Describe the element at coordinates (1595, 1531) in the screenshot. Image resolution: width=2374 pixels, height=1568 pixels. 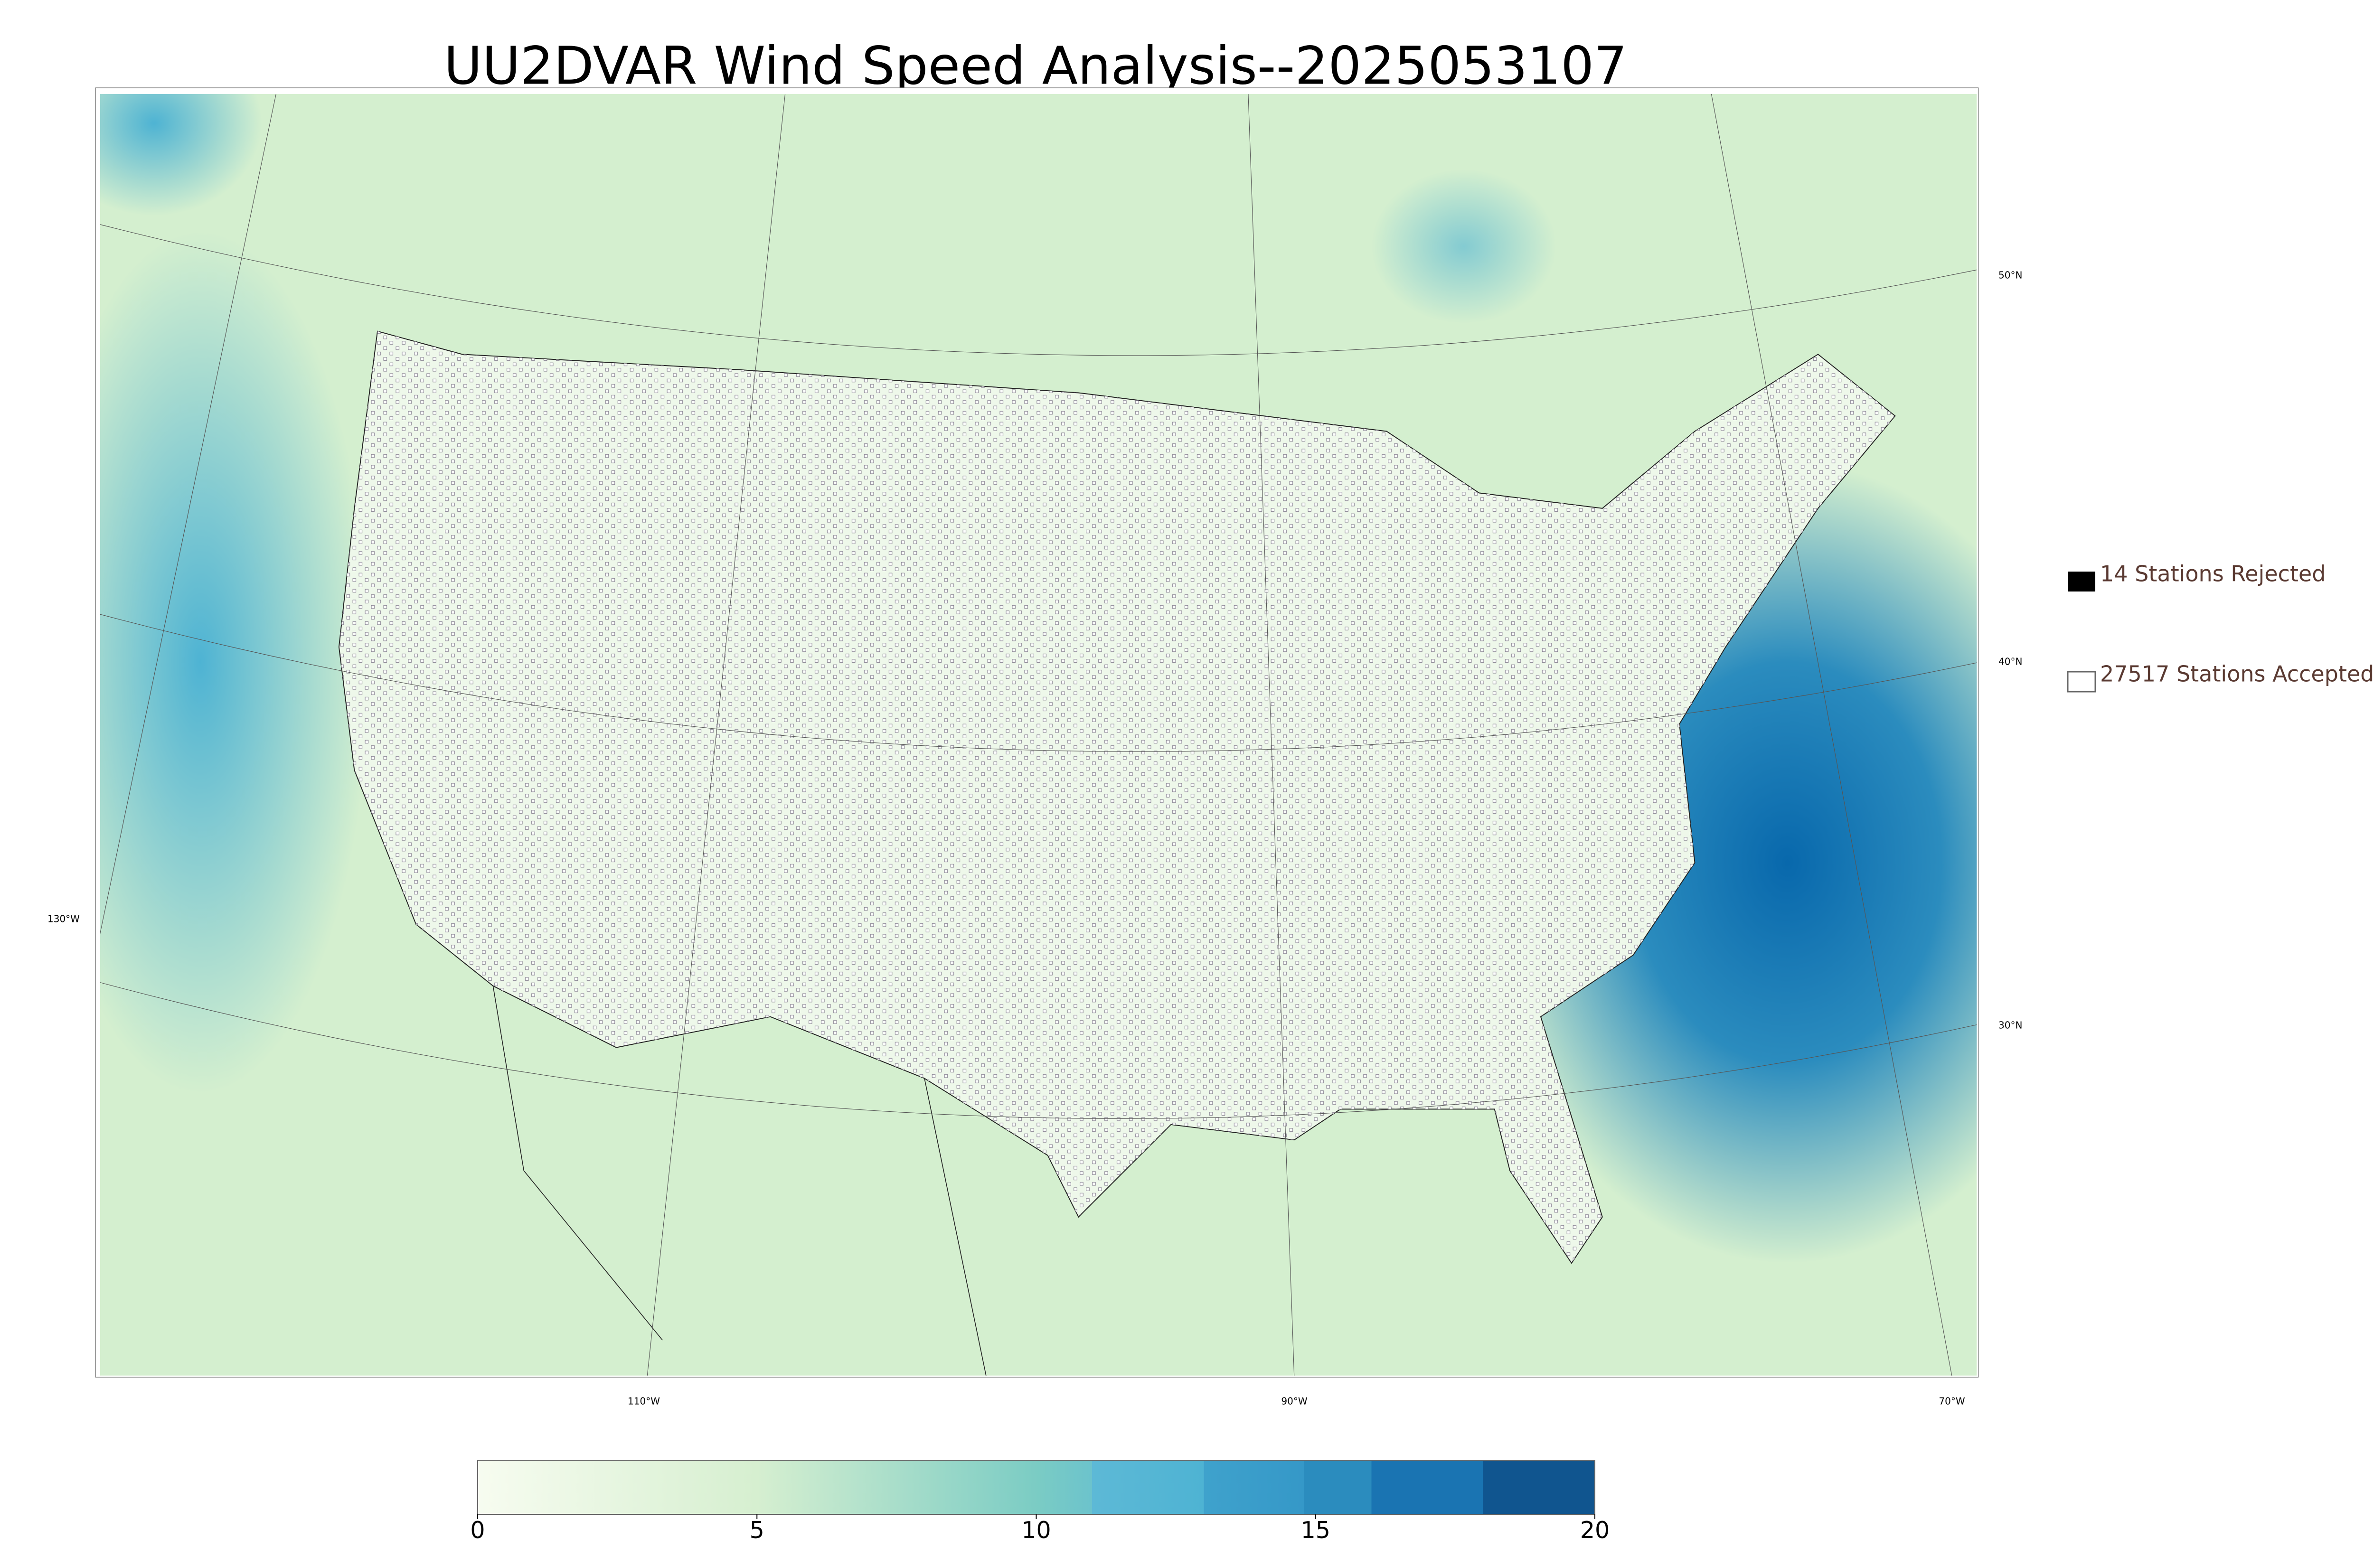
I see `colorbar-tick-label: 20` at that location.